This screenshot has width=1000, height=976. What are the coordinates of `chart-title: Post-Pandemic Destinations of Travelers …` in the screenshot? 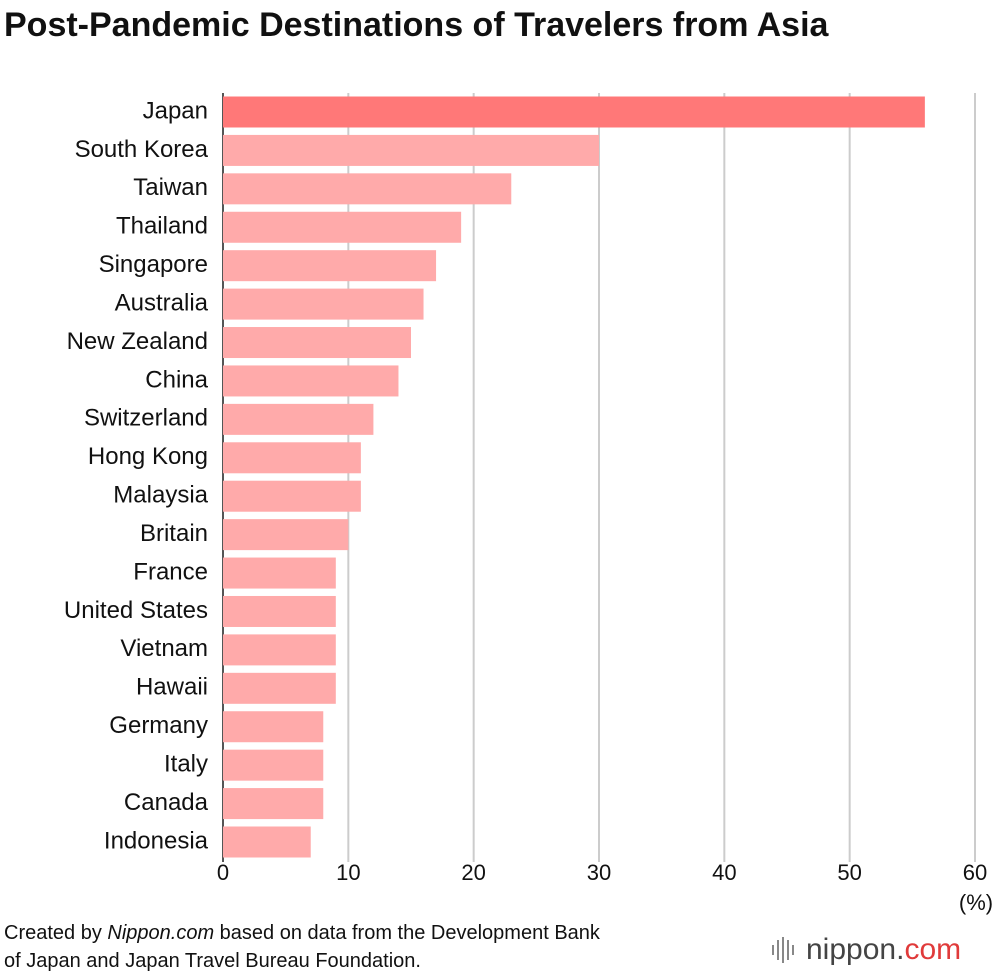 It's located at (417, 25).